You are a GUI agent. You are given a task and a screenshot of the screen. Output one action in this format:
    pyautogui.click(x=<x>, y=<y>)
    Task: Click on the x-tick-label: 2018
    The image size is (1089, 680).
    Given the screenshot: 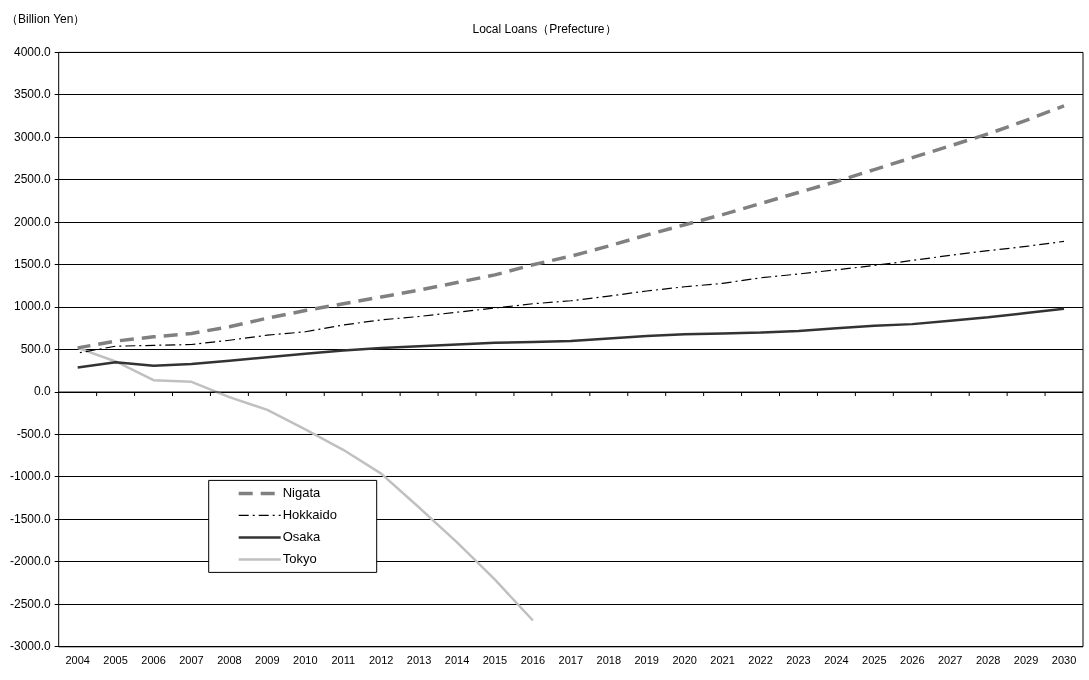 What is the action you would take?
    pyautogui.click(x=609, y=660)
    